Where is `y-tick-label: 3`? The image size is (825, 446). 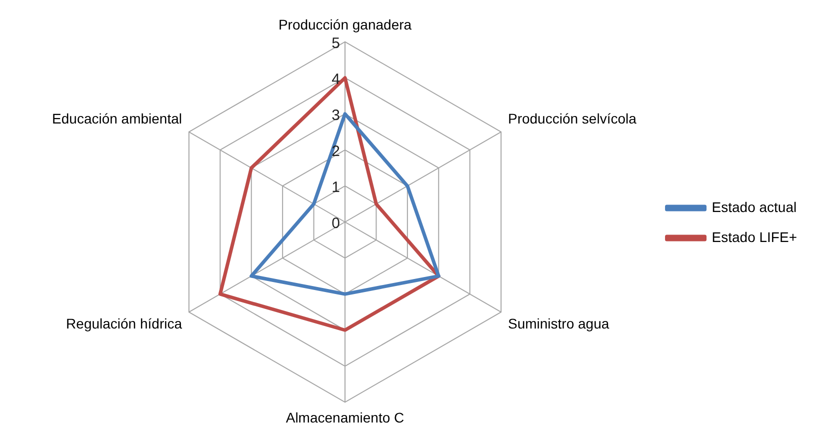 y-tick-label: 3 is located at coordinates (336, 115).